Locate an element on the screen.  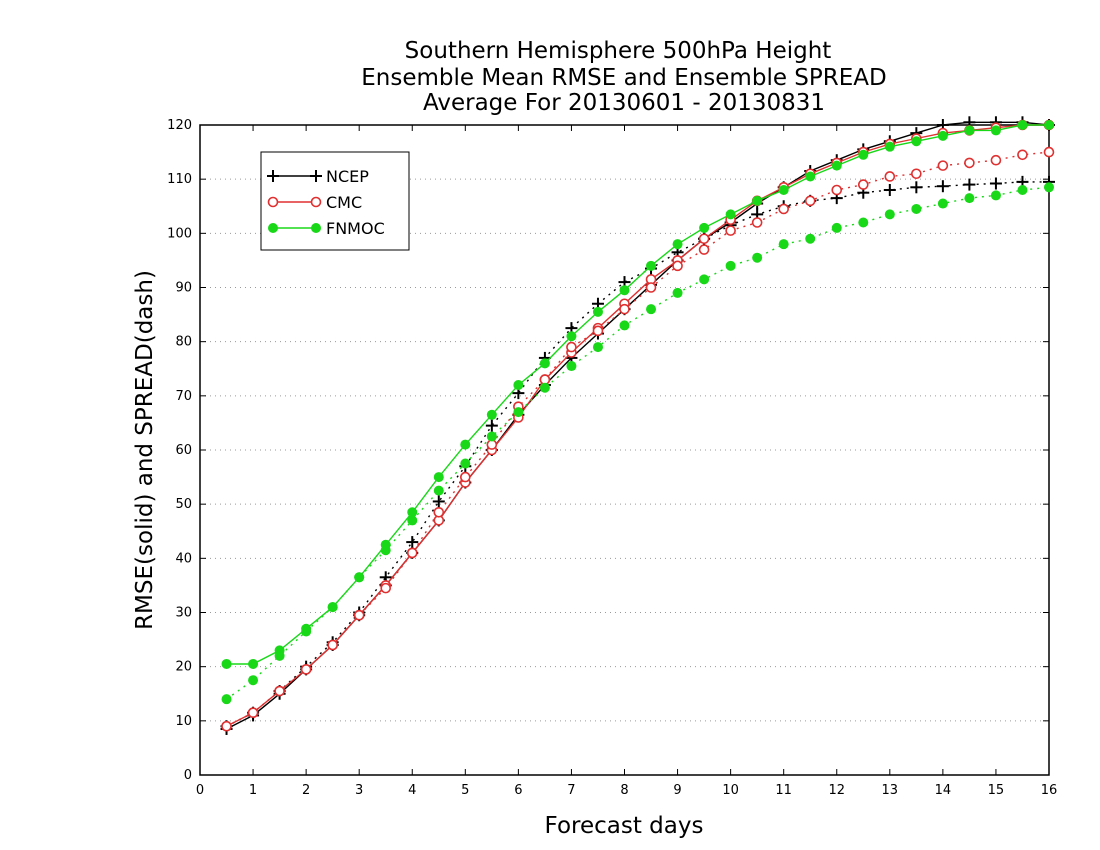
legend-label-ncep: NCEP is located at coordinates (347, 176).